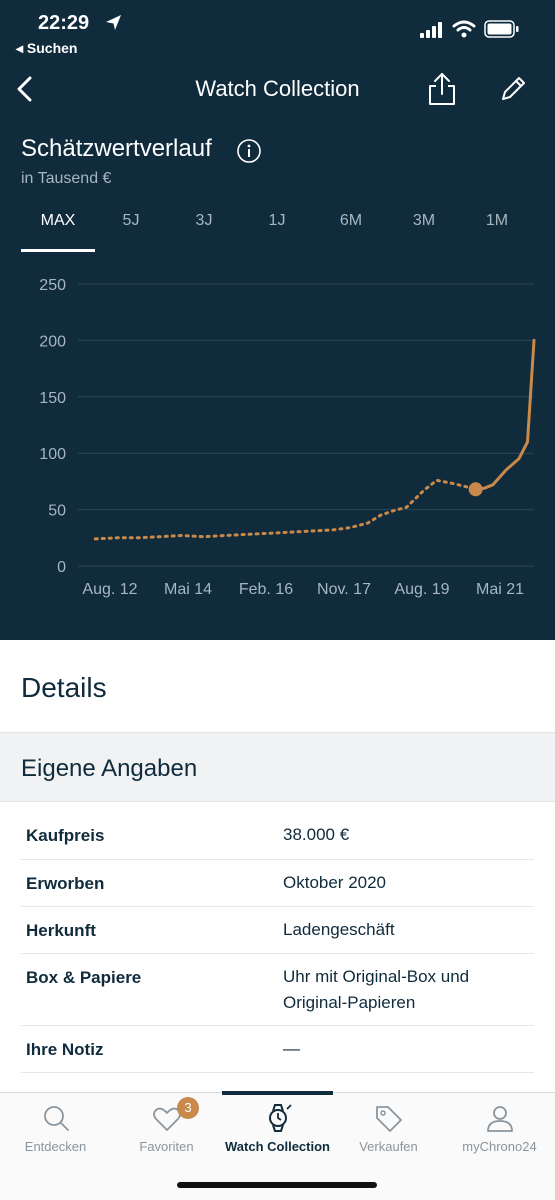  I want to click on detail-value: Ladengeschäft, so click(339, 929).